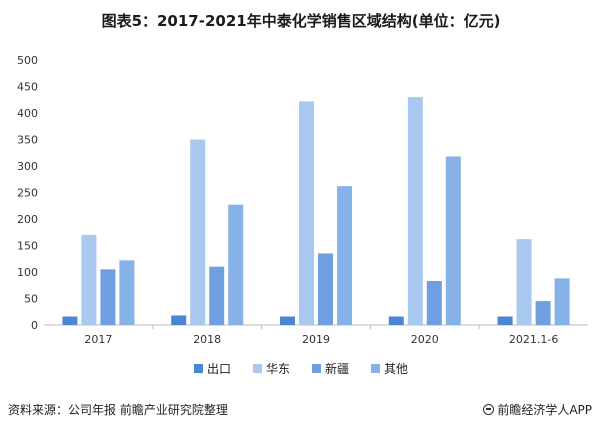  What do you see at coordinates (27, 113) in the screenshot?
I see `y-tick-label: 400` at bounding box center [27, 113].